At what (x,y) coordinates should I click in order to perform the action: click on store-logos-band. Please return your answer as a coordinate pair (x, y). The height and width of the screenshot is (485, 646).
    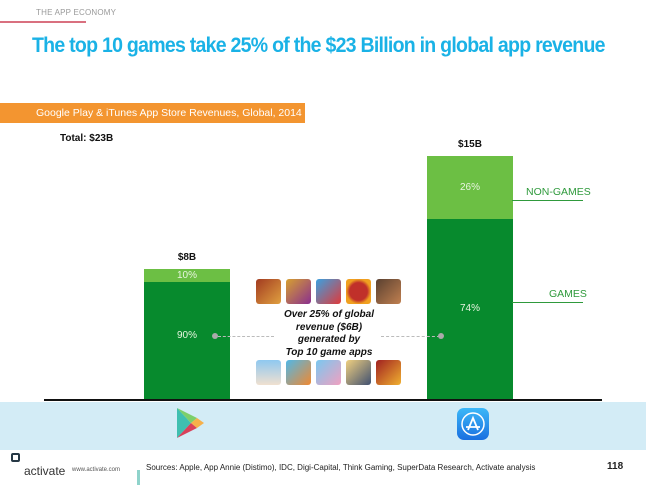
    Looking at the image, I should click on (323, 426).